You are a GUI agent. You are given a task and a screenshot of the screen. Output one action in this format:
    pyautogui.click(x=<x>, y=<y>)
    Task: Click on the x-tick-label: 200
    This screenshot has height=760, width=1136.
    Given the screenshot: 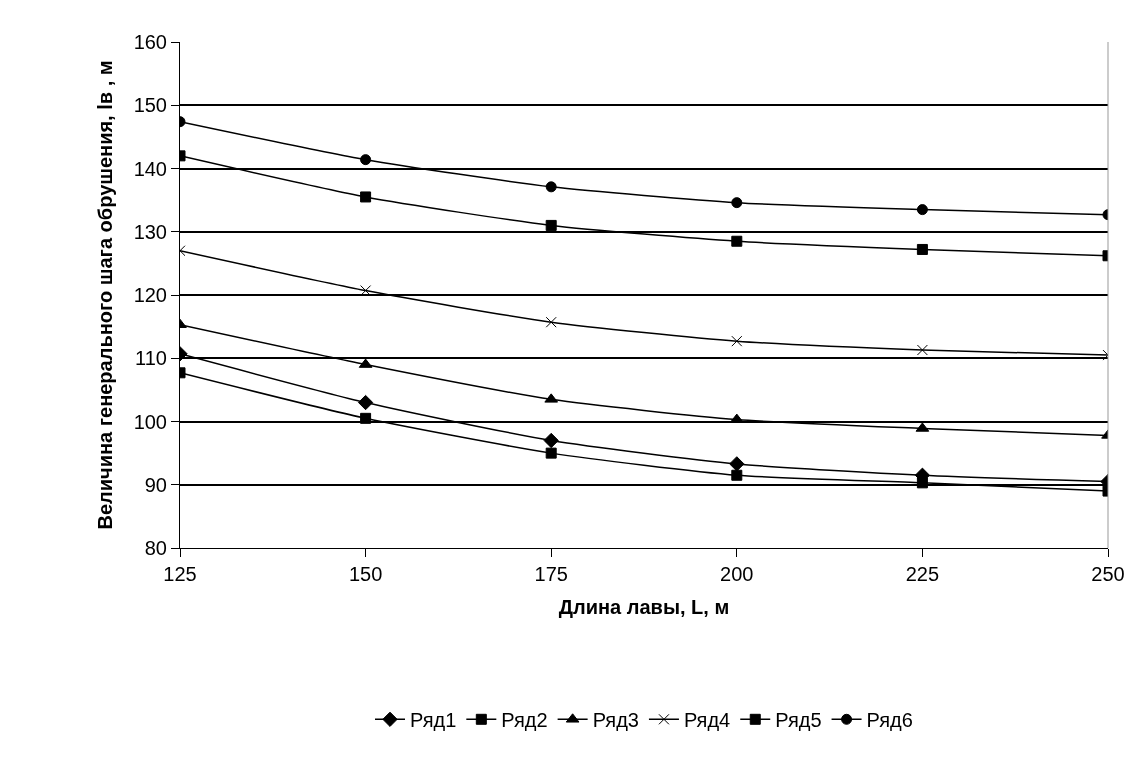 What is the action you would take?
    pyautogui.click(x=737, y=574)
    